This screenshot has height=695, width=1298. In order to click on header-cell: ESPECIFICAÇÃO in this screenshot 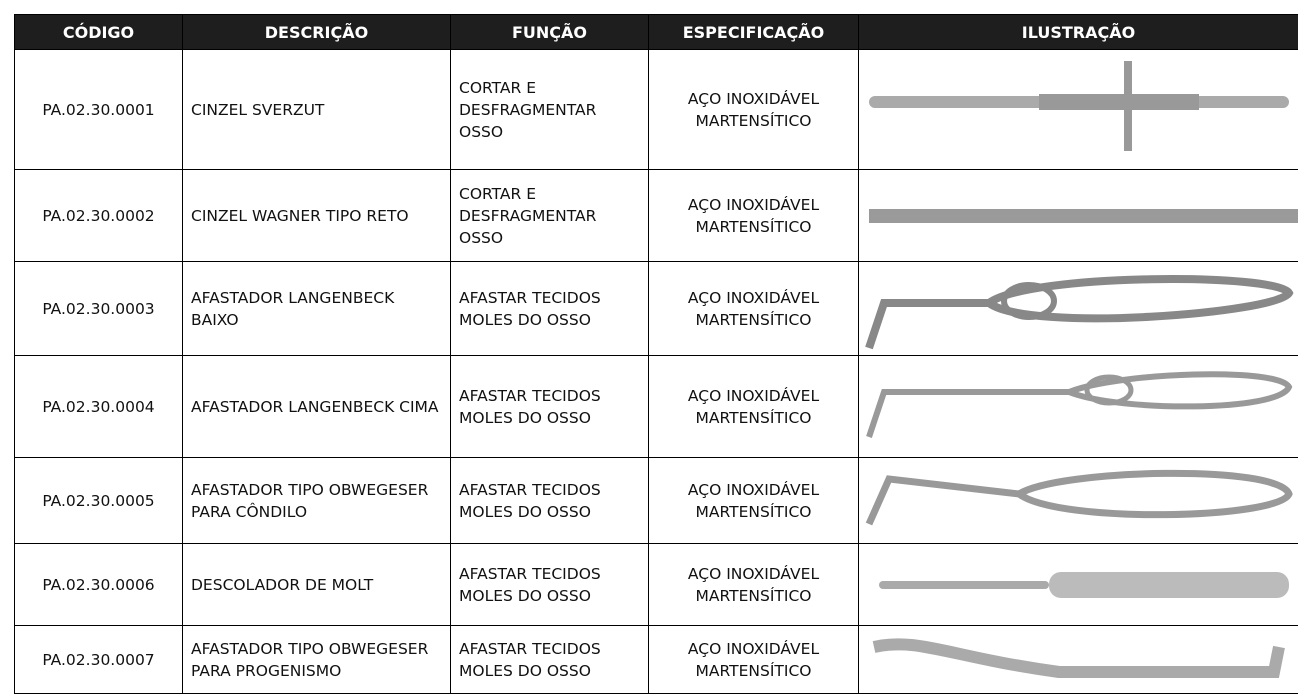, I will do `click(753, 32)`.